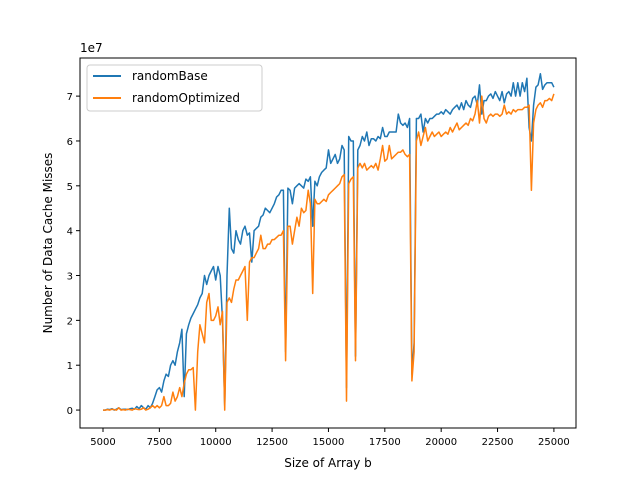 This screenshot has width=640, height=484. I want to click on y-tick-label: 5, so click(70, 187).